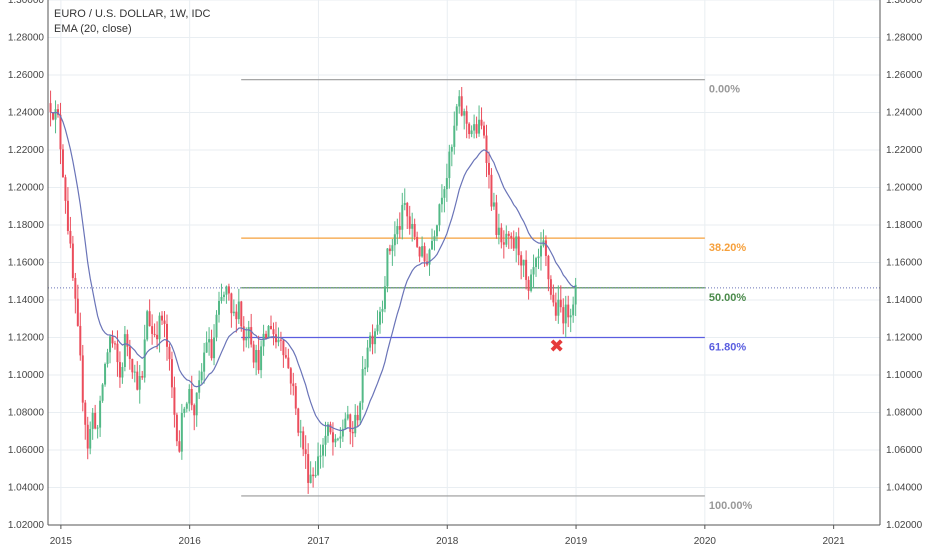 The width and height of the screenshot is (932, 550). Describe the element at coordinates (26, 525) in the screenshot. I see `y-tick-label-left: 1.02000` at that location.